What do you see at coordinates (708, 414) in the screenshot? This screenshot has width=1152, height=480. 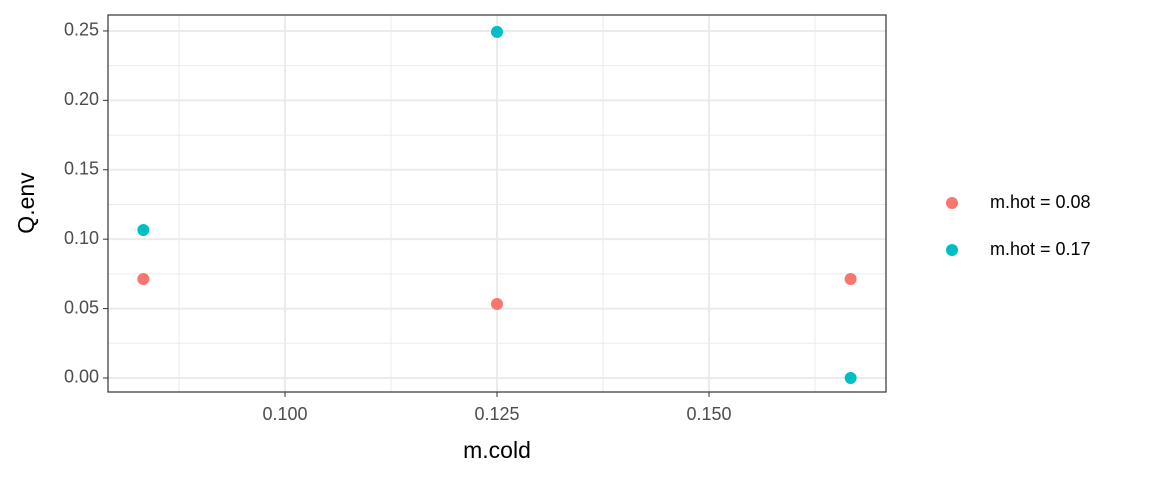 I see `x-tick-label: 0.150` at bounding box center [708, 414].